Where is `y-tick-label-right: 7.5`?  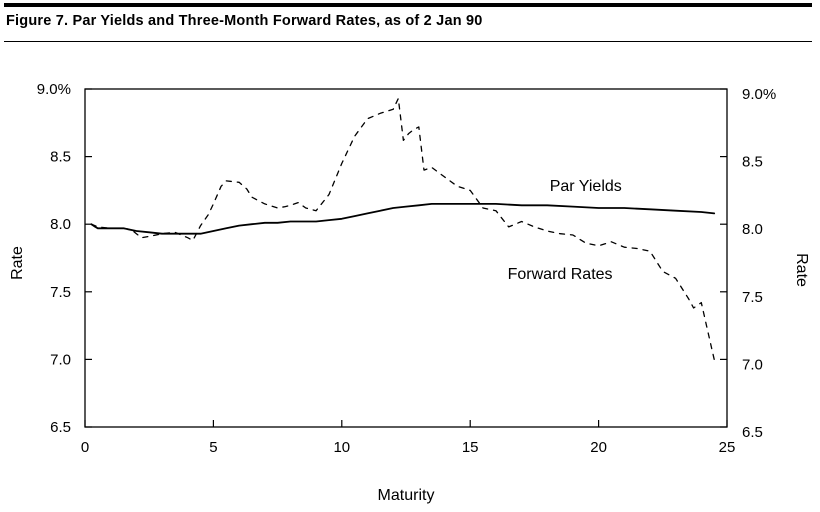 y-tick-label-right: 7.5 is located at coordinates (752, 297).